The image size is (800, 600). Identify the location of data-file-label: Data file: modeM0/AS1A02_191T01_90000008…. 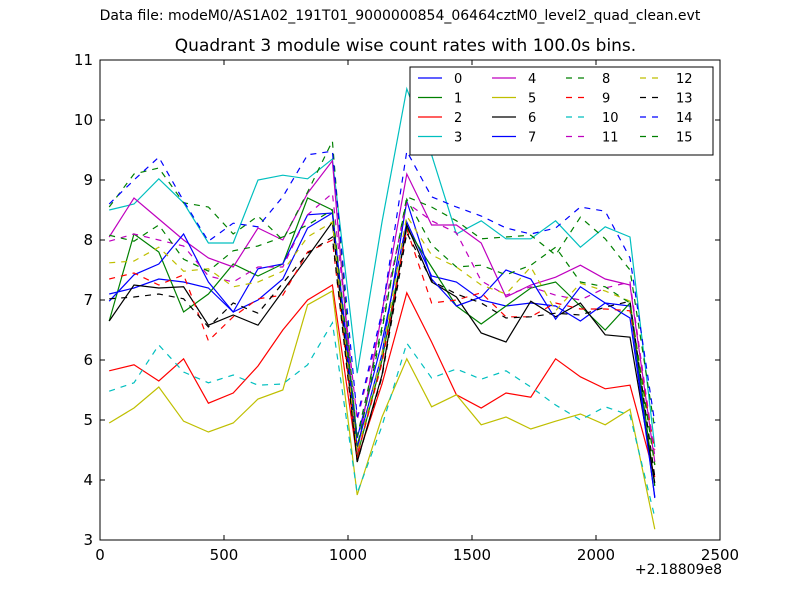
(400, 16).